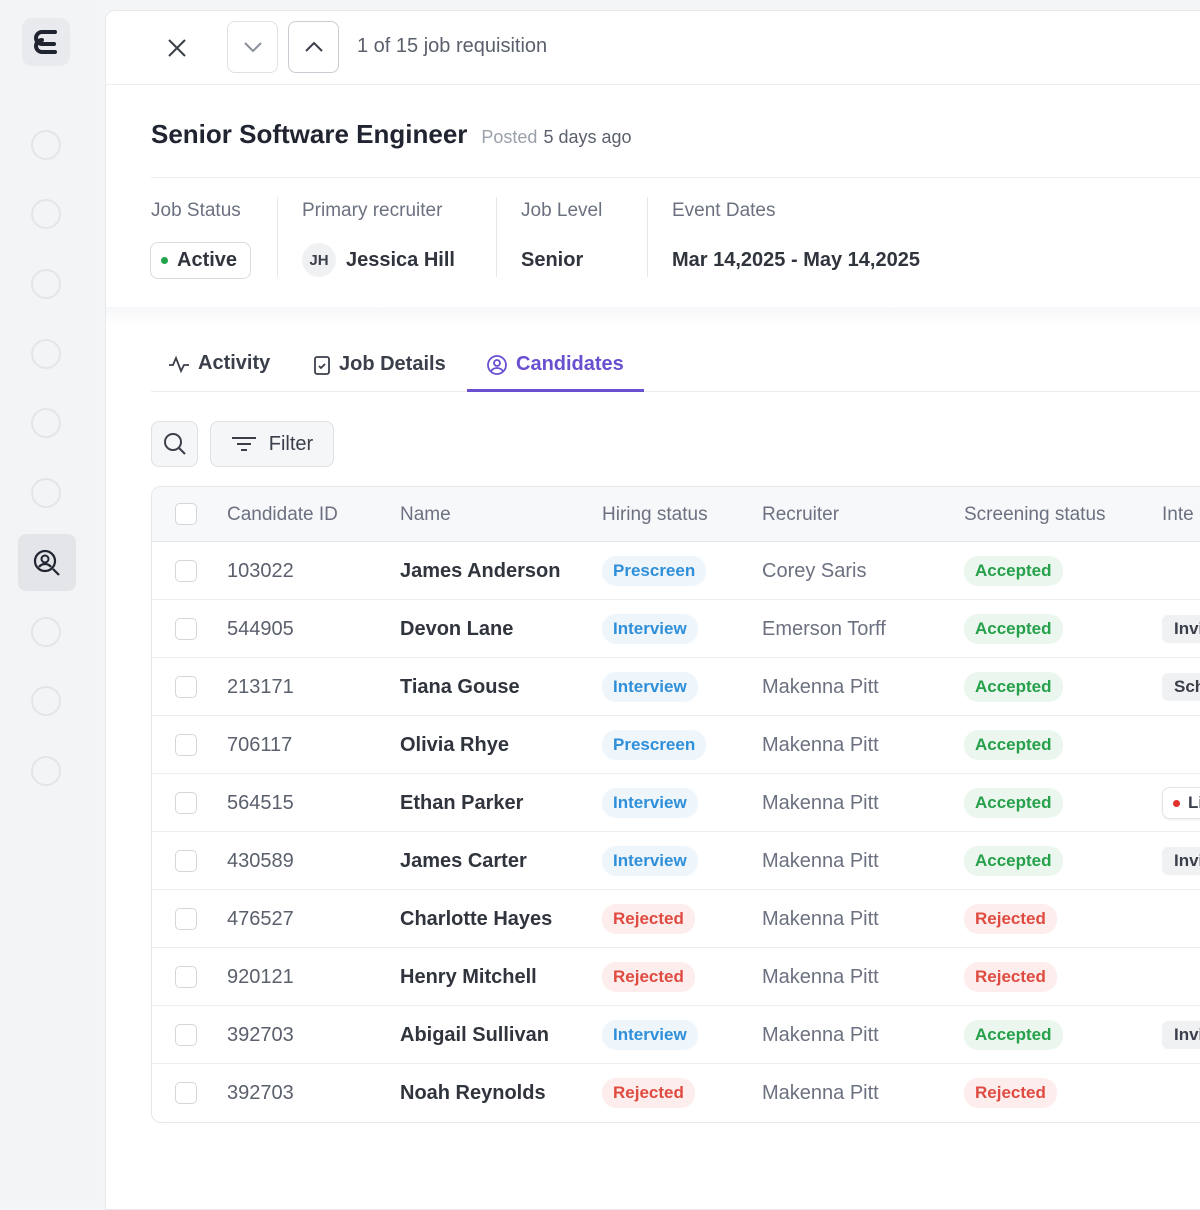  What do you see at coordinates (587, 137) in the screenshot?
I see `posted-value: 5 days ago` at bounding box center [587, 137].